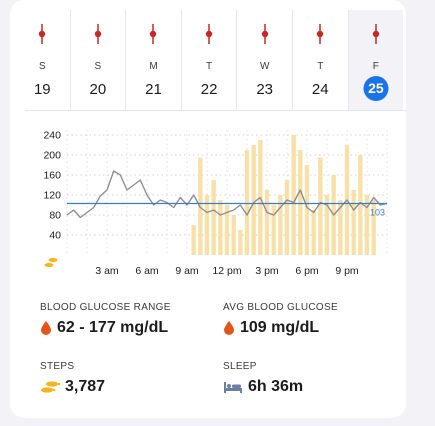  What do you see at coordinates (55, 216) in the screenshot?
I see `y-tick-label: 80` at bounding box center [55, 216].